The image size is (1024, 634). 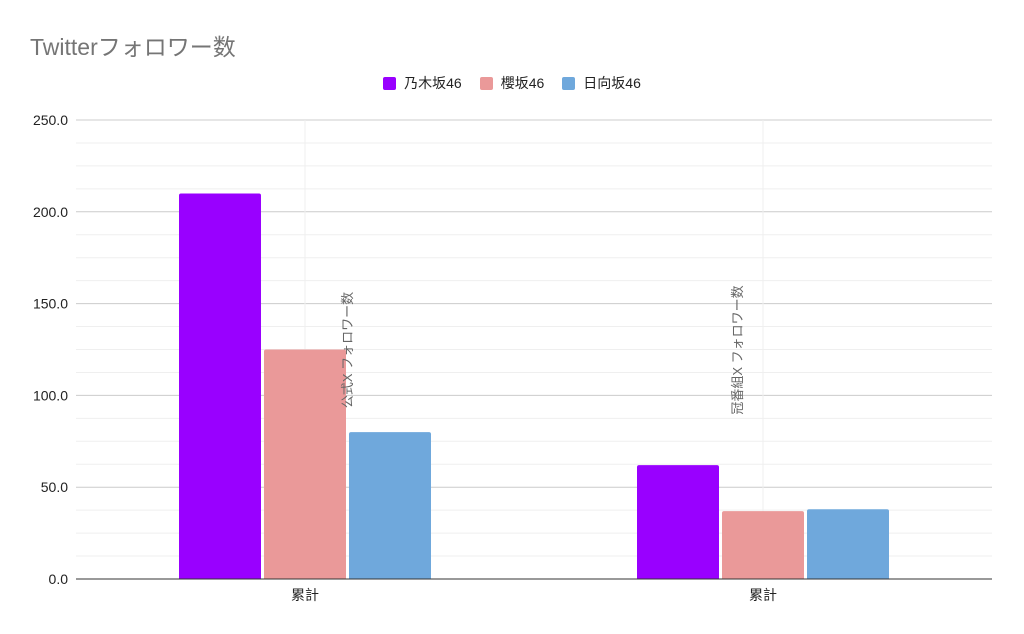 What do you see at coordinates (59, 579) in the screenshot?
I see `y-tick-label: 0.0` at bounding box center [59, 579].